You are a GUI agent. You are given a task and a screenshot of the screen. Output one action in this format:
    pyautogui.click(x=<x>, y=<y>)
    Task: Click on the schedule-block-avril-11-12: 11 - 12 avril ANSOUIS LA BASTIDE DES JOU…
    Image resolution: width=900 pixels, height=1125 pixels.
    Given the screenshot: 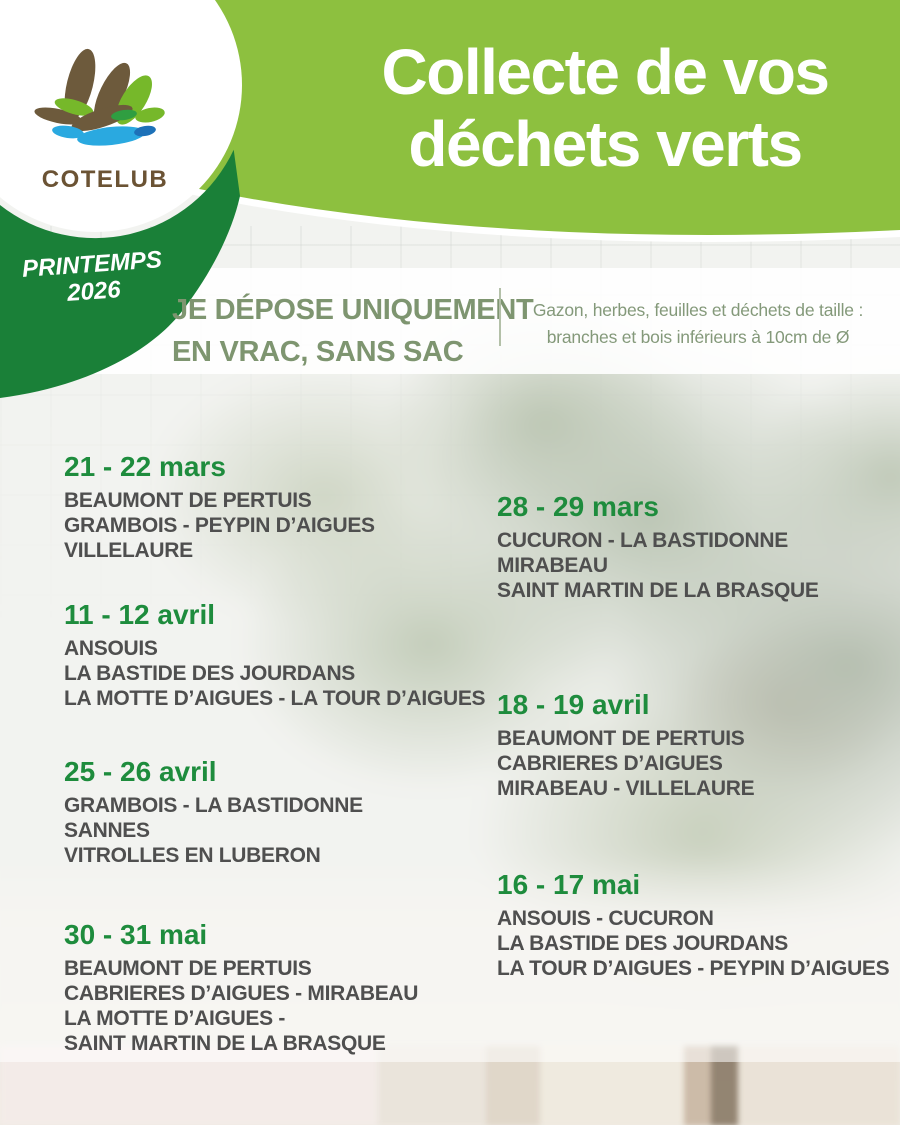 What is the action you would take?
    pyautogui.click(x=275, y=654)
    